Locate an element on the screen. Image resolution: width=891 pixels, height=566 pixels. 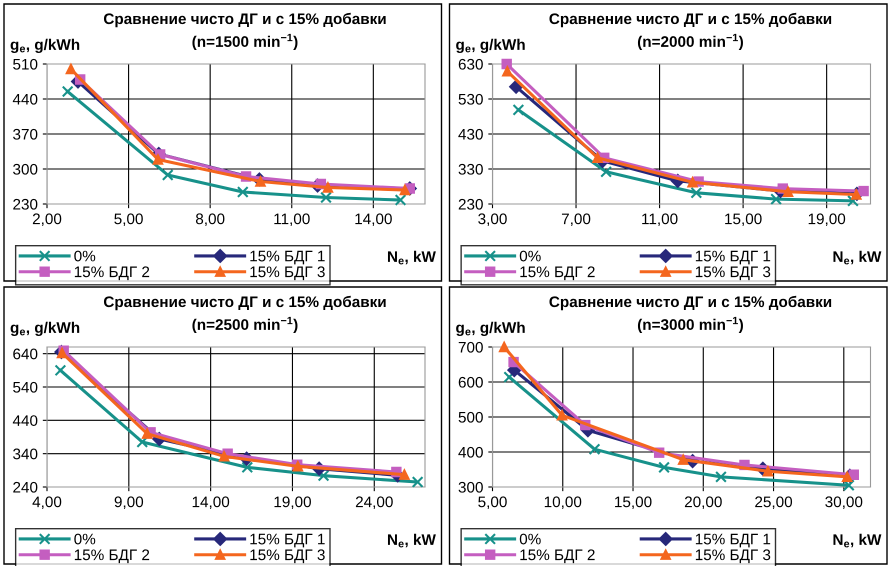
chart-subtitle: (n=3000 min$^{−1}$) is located at coordinates (690, 325).